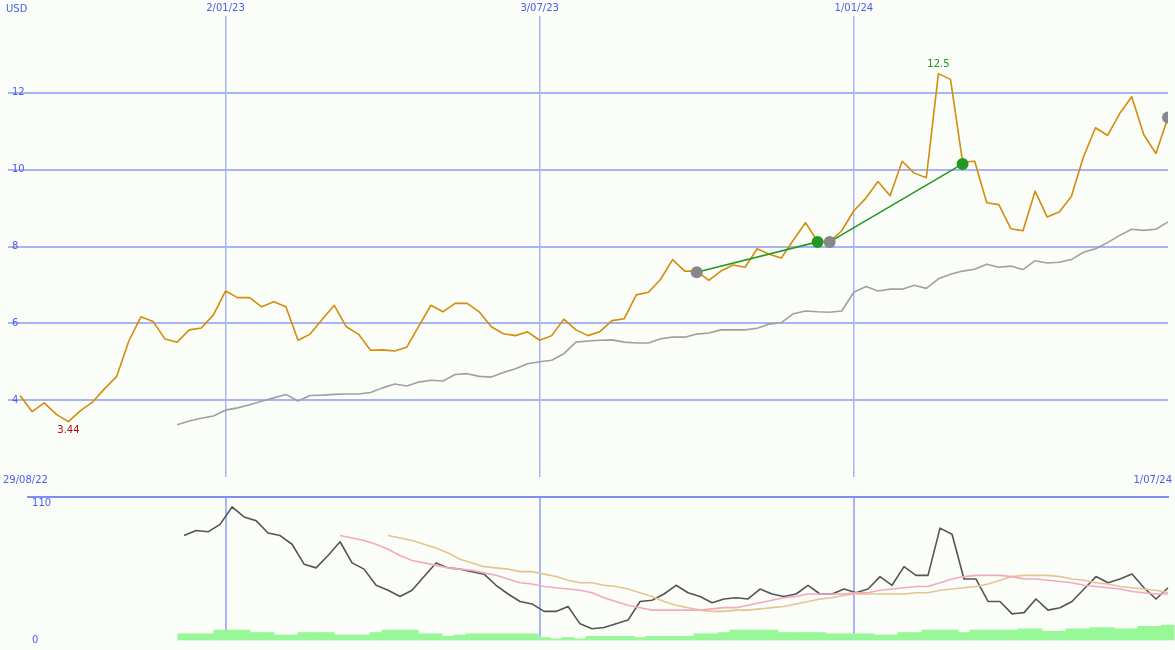  What do you see at coordinates (539, 7) in the screenshot?
I see `x-tick-label: 3/07/23` at bounding box center [539, 7].